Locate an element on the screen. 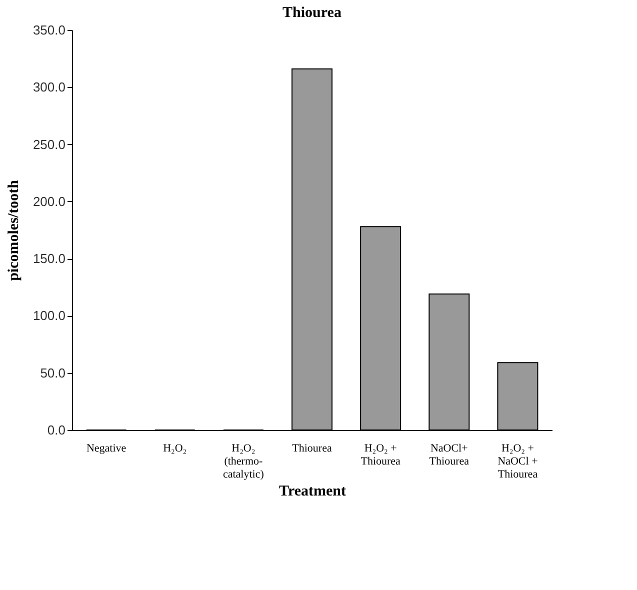  x-tick-label: Thiourea is located at coordinates (312, 448).